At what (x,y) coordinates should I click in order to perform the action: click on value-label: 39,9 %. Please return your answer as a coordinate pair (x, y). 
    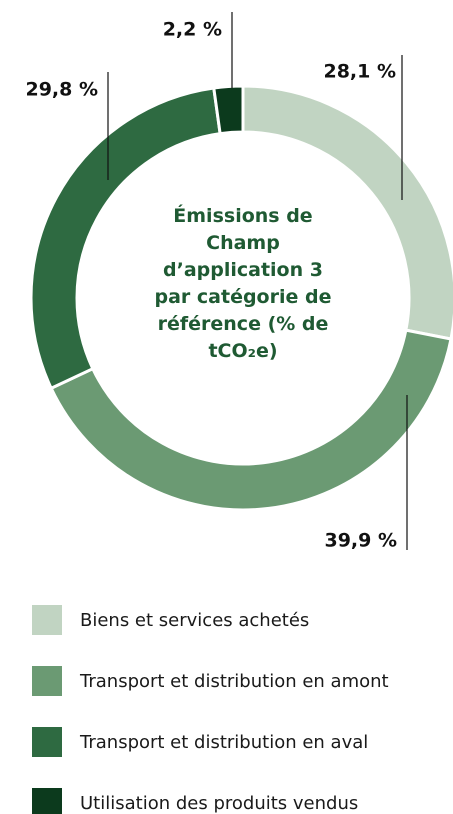
    Looking at the image, I should click on (360, 541).